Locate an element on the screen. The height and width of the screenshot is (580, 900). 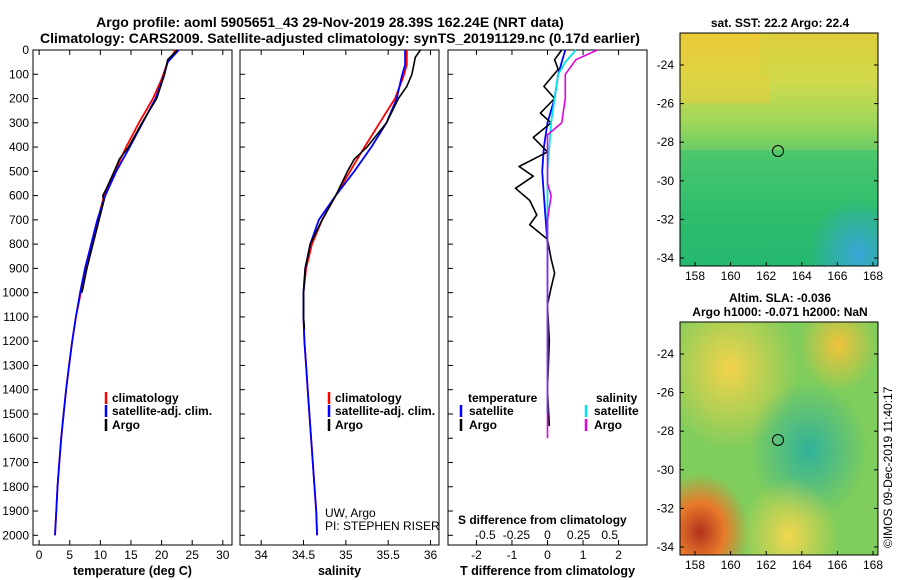
series-line-salinity-satellite is located at coordinates (561, 231).